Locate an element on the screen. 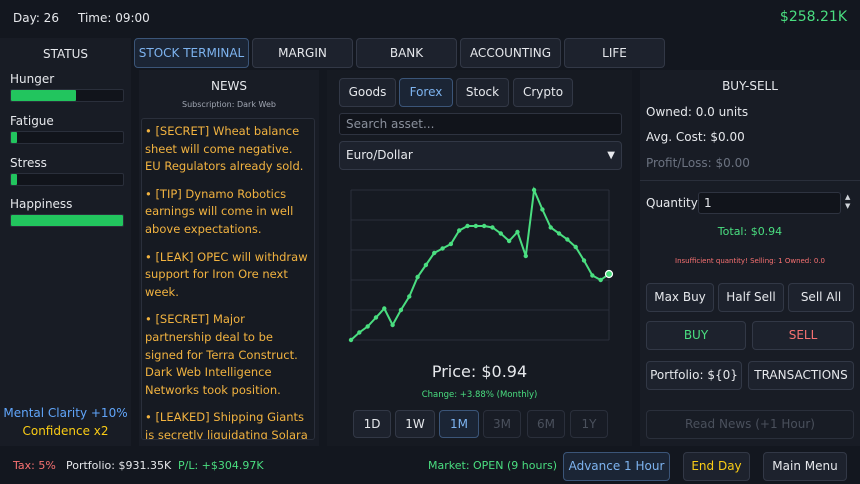  timeframe-1m: 1M is located at coordinates (459, 424).